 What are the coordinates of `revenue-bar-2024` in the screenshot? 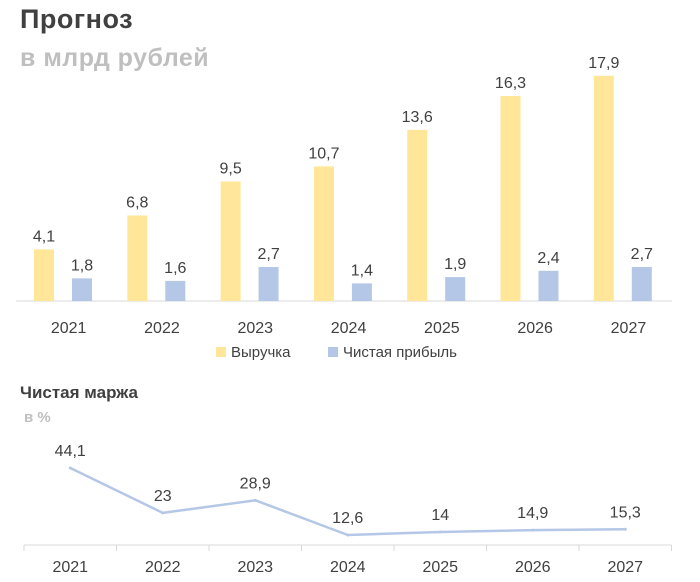 It's located at (323, 233).